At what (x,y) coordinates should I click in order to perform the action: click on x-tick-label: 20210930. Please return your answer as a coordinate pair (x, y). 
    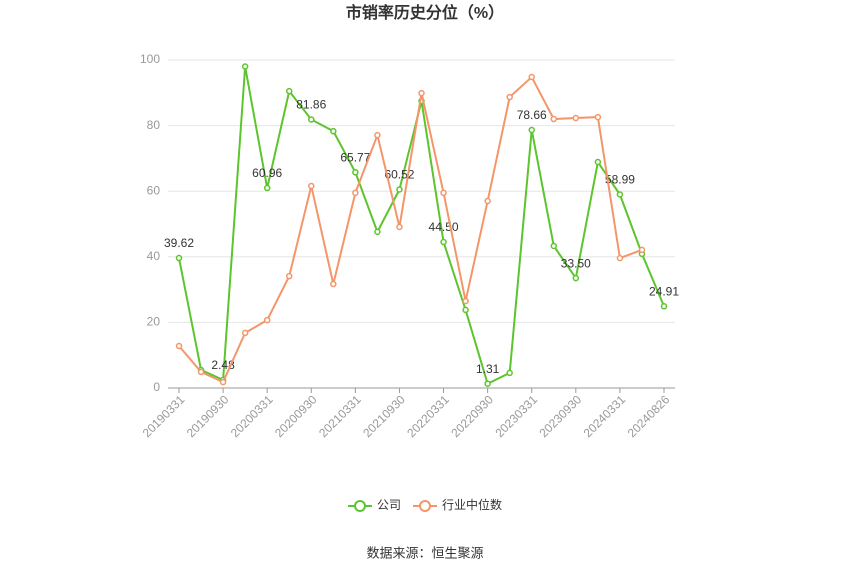
    Looking at the image, I should click on (384, 416).